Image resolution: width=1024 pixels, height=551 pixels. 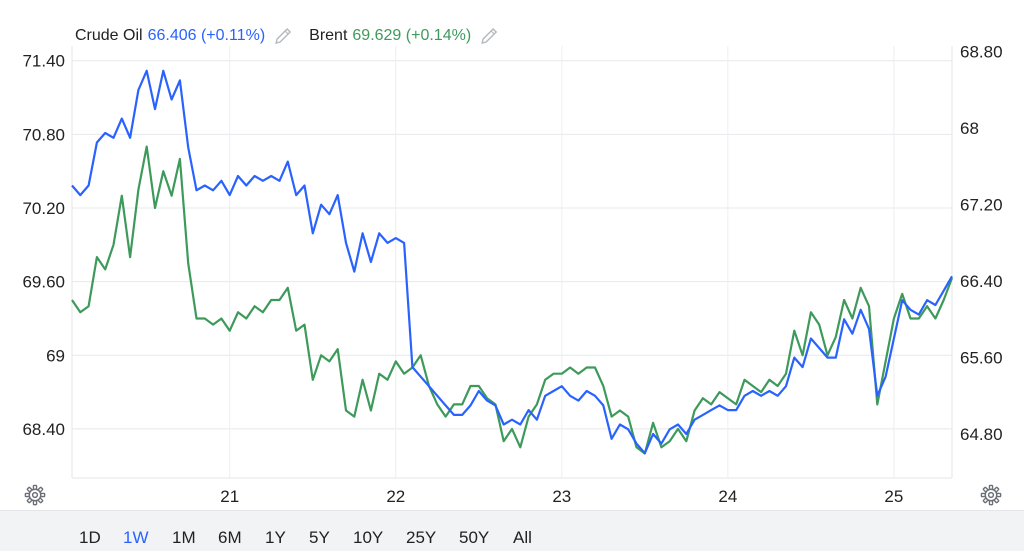 What do you see at coordinates (474, 537) in the screenshot?
I see `range-button-50y: 50Y` at bounding box center [474, 537].